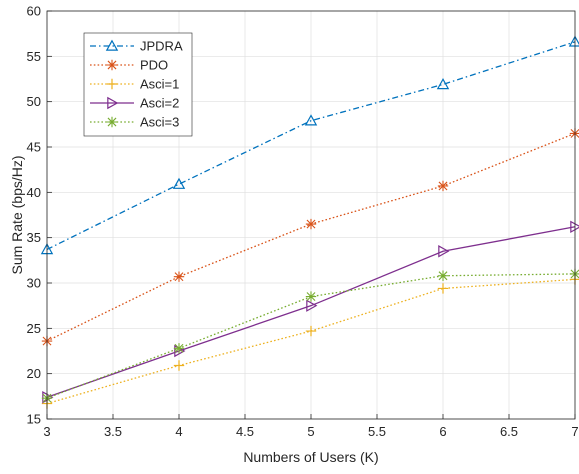  What do you see at coordinates (34, 147) in the screenshot?
I see `y-tick-label: 45` at bounding box center [34, 147].